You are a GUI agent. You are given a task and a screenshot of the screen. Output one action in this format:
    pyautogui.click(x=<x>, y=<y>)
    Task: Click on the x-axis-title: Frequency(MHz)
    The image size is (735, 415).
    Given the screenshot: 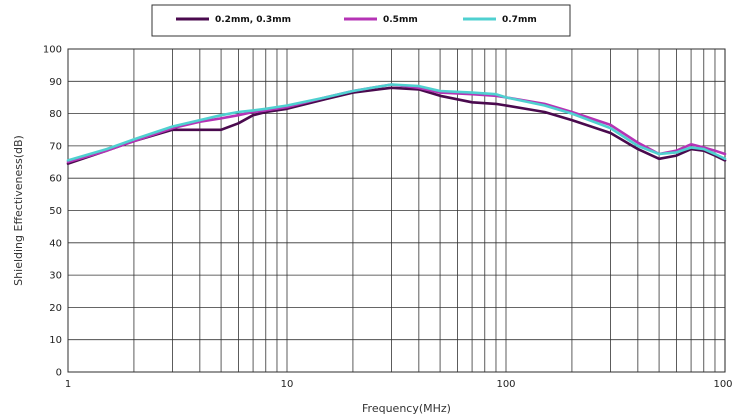 What is the action you would take?
    pyautogui.click(x=406, y=408)
    